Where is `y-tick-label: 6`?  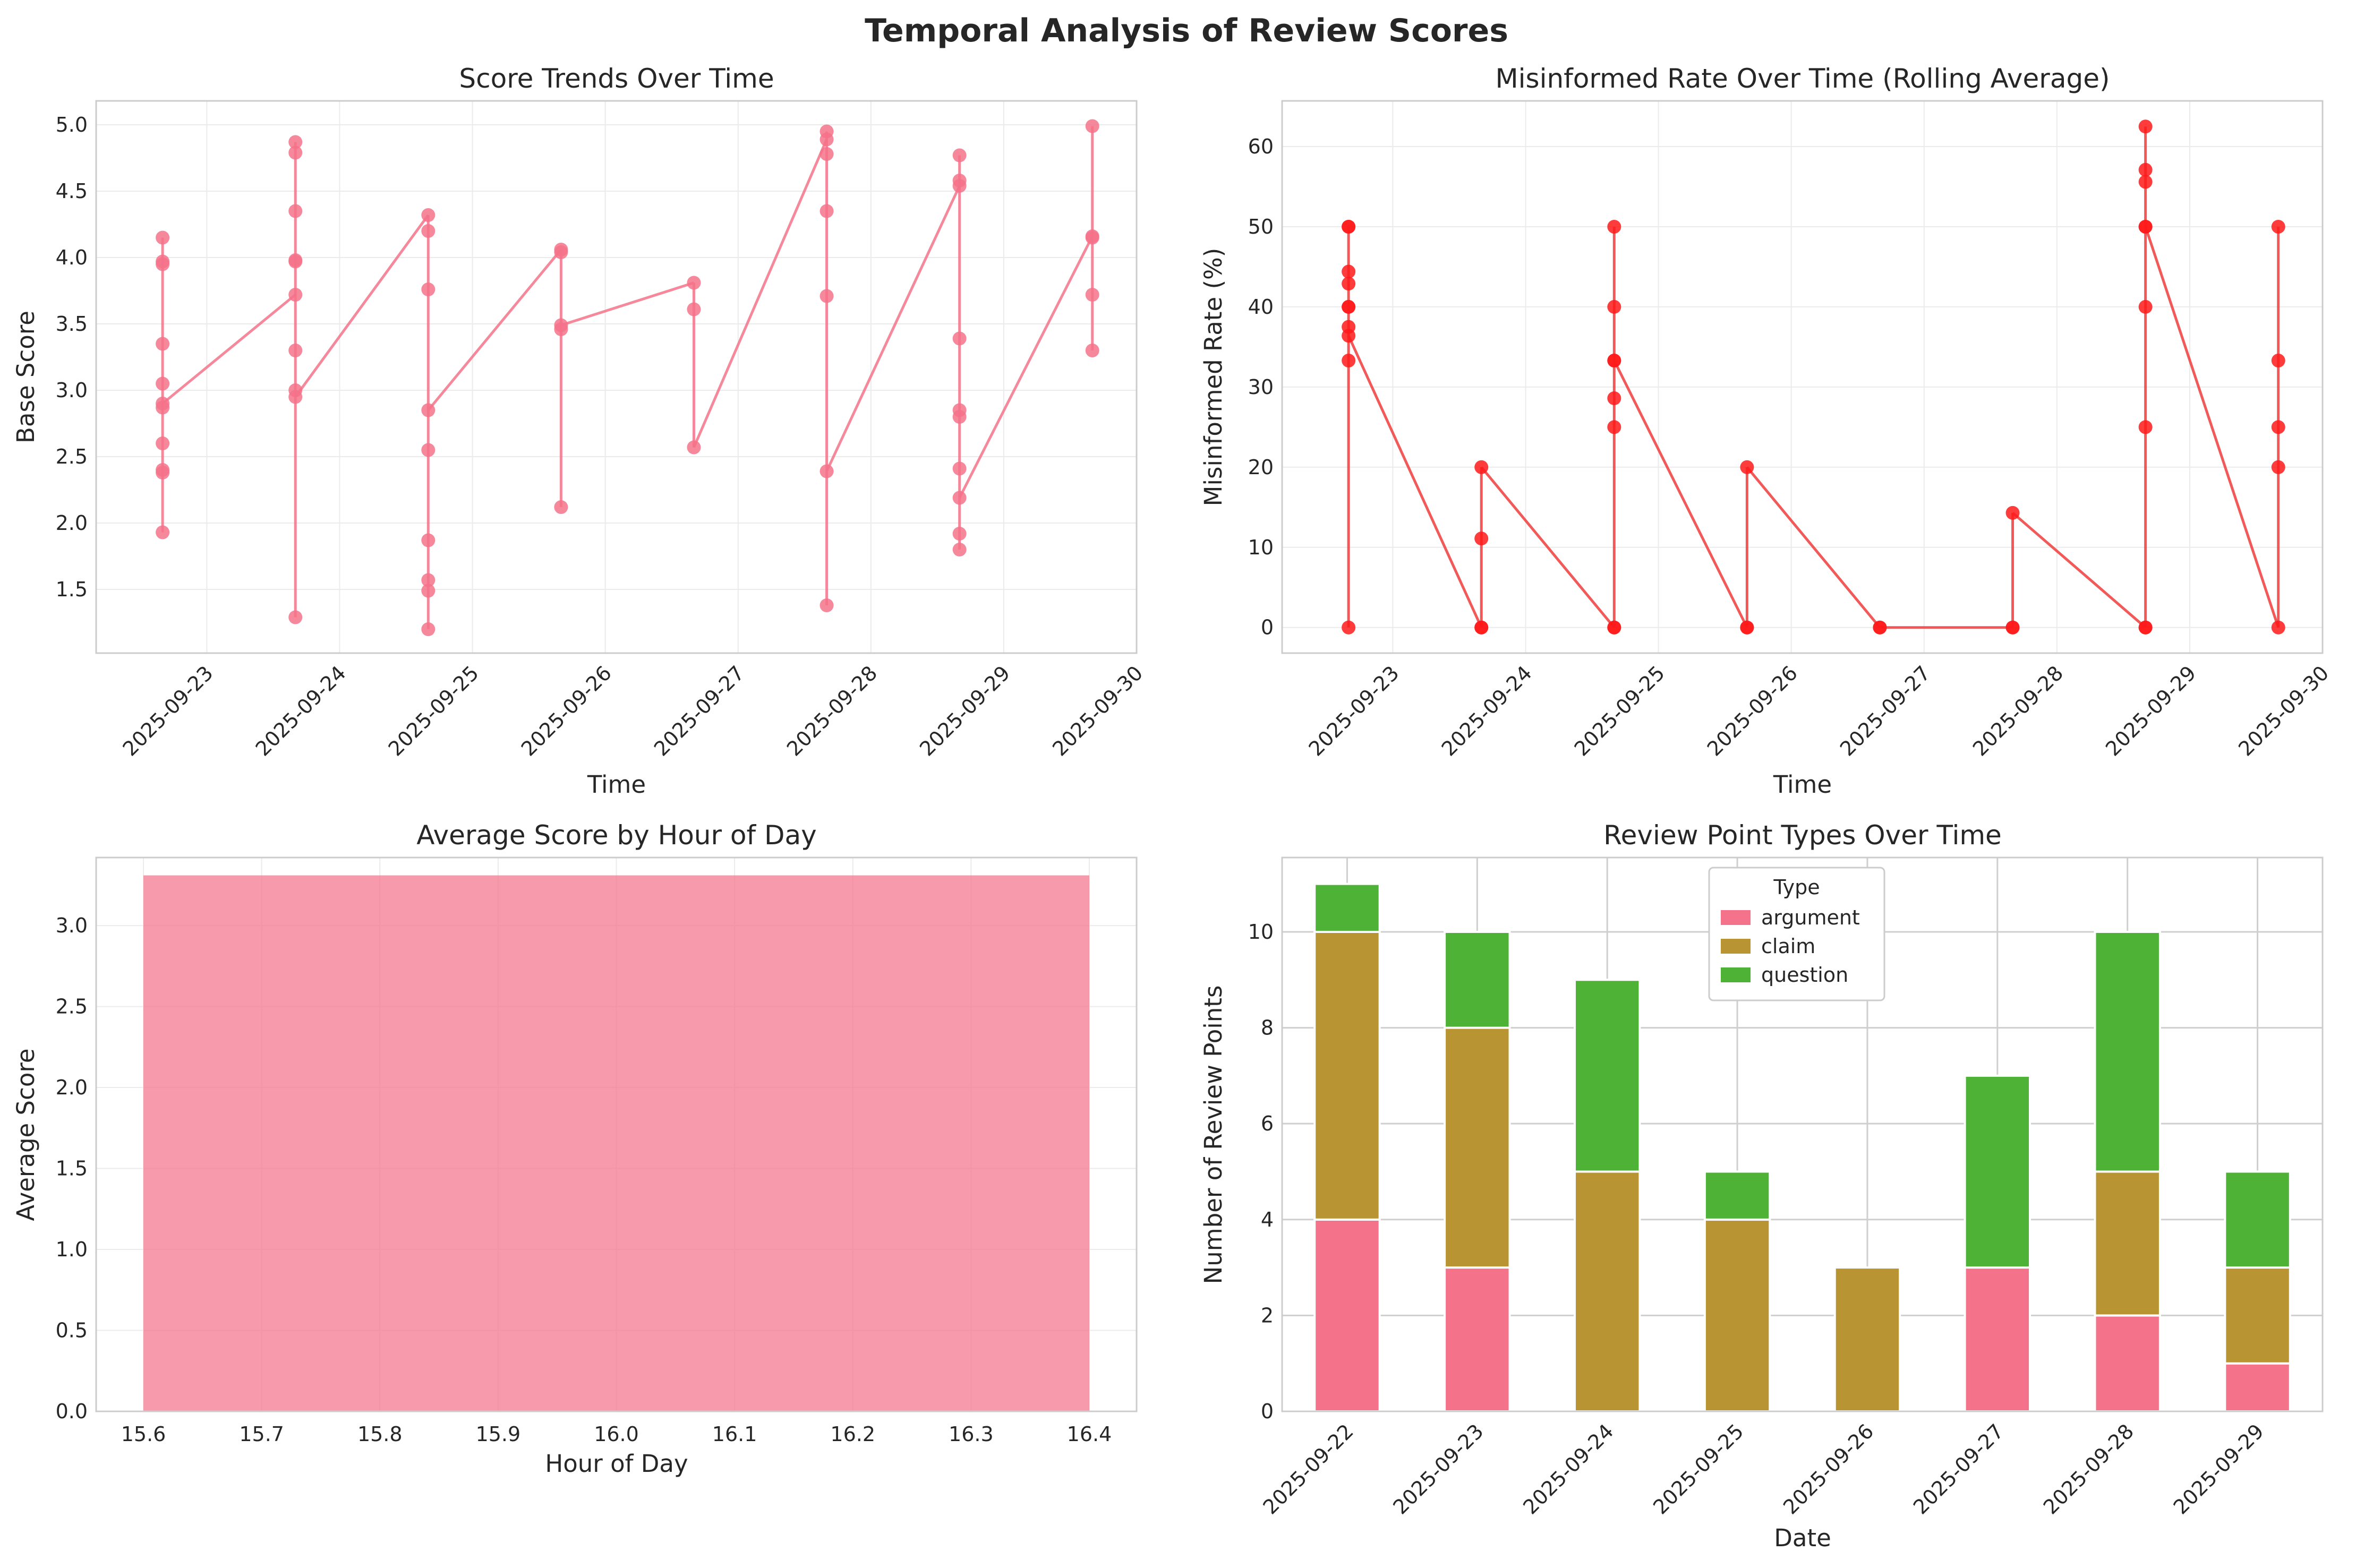 y-tick-label: 6 is located at coordinates (1267, 1123).